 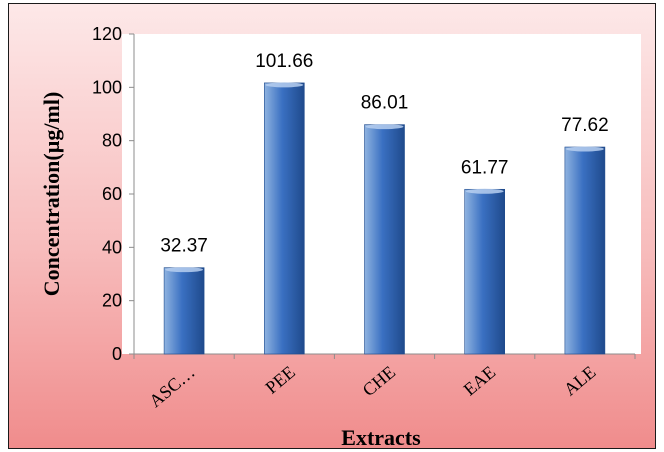 I want to click on y-tick-label: 80, so click(x=112, y=141).